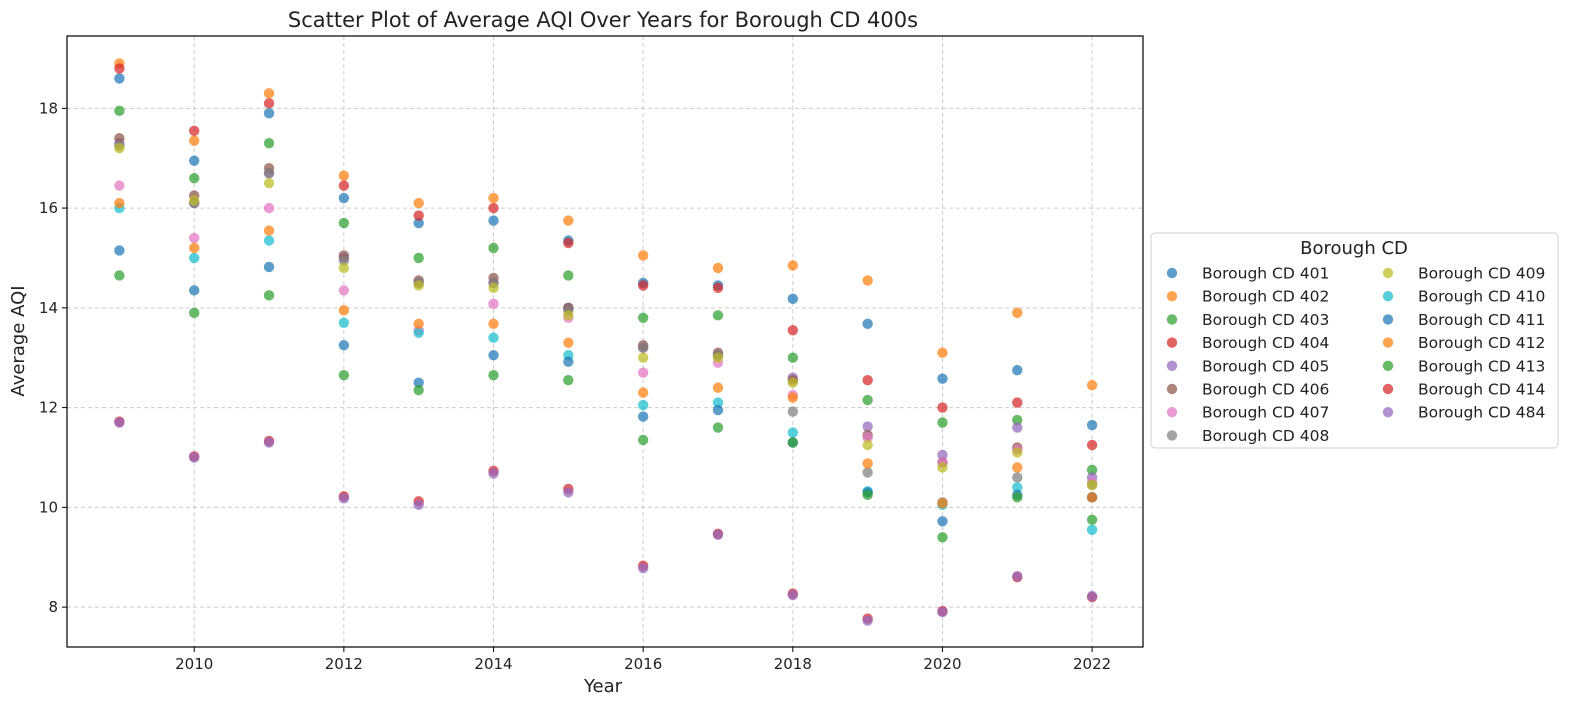 Image resolution: width=1581 pixels, height=711 pixels. I want to click on legend-item: Borough CD 401, so click(1247, 274).